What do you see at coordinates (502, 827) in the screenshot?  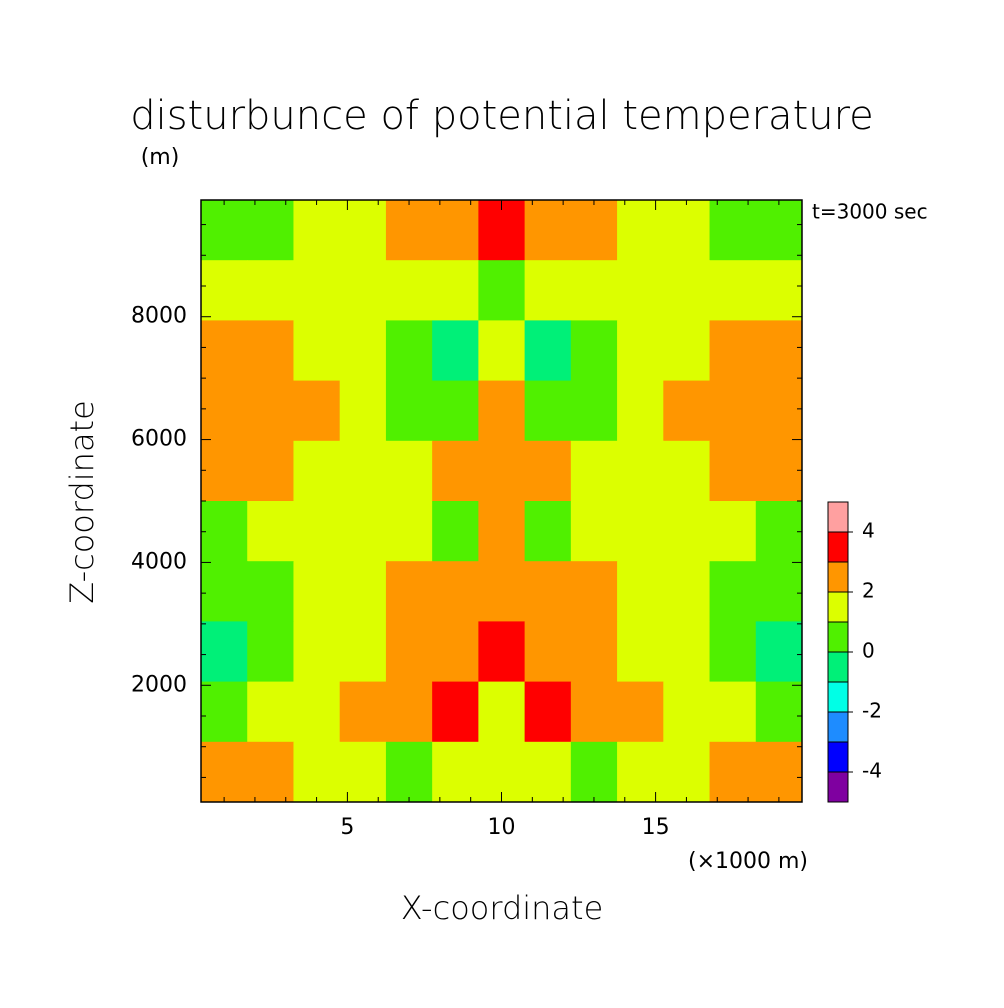 I see `x-tick-label: 10` at bounding box center [502, 827].